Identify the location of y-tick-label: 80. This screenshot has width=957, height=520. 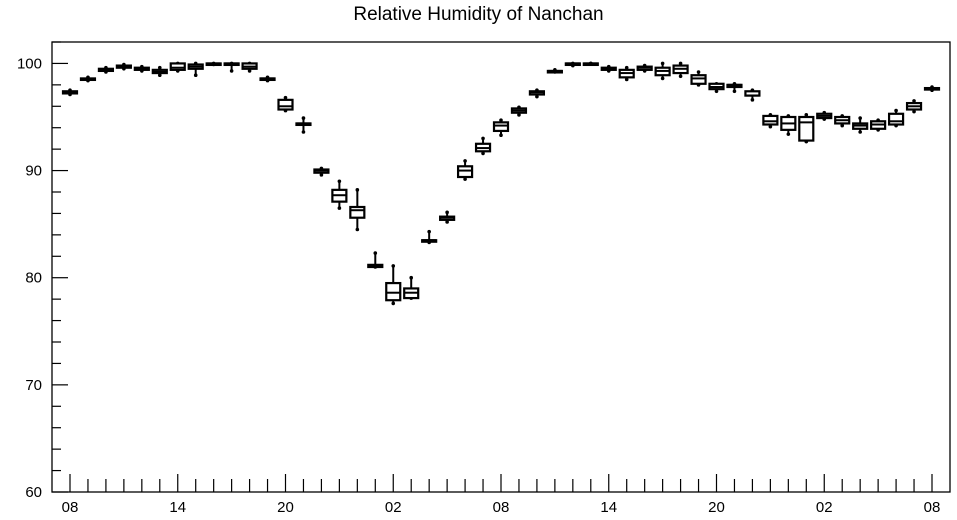
(33, 278).